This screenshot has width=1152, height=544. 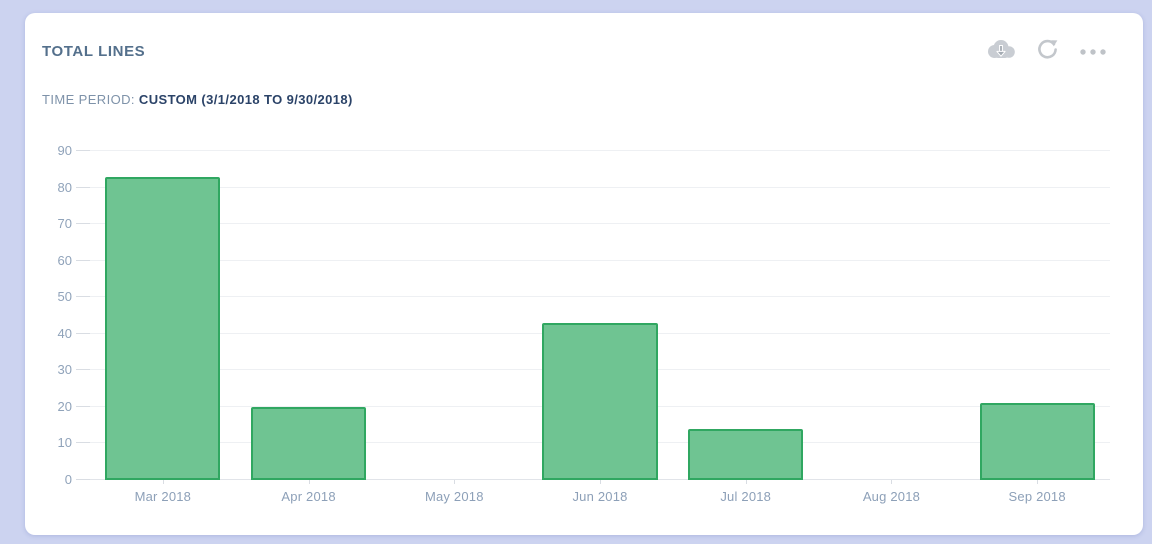 What do you see at coordinates (64, 150) in the screenshot?
I see `y-tick-label-90: 90` at bounding box center [64, 150].